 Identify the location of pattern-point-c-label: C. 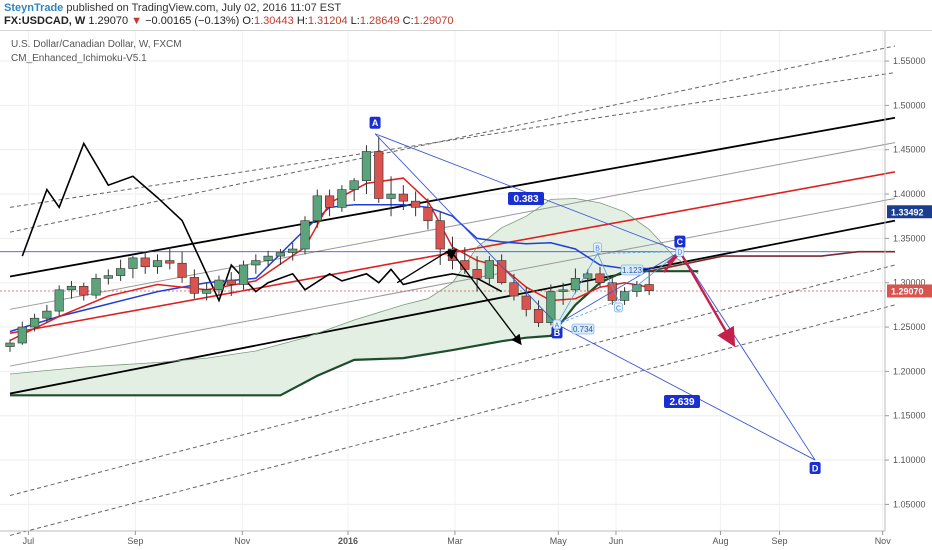
(680, 242).